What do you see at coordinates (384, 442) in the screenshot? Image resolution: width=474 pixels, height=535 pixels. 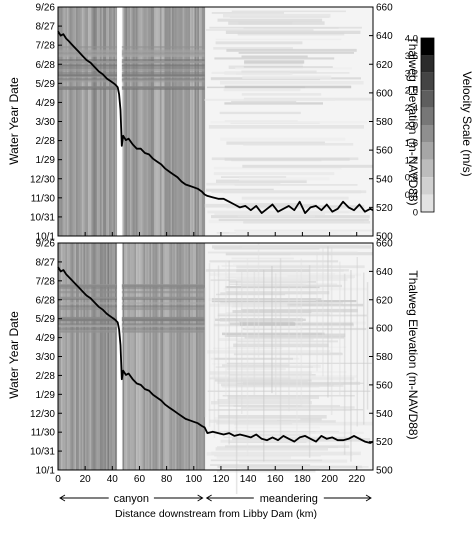 I see `elevation-tick-label: 520` at bounding box center [384, 442].